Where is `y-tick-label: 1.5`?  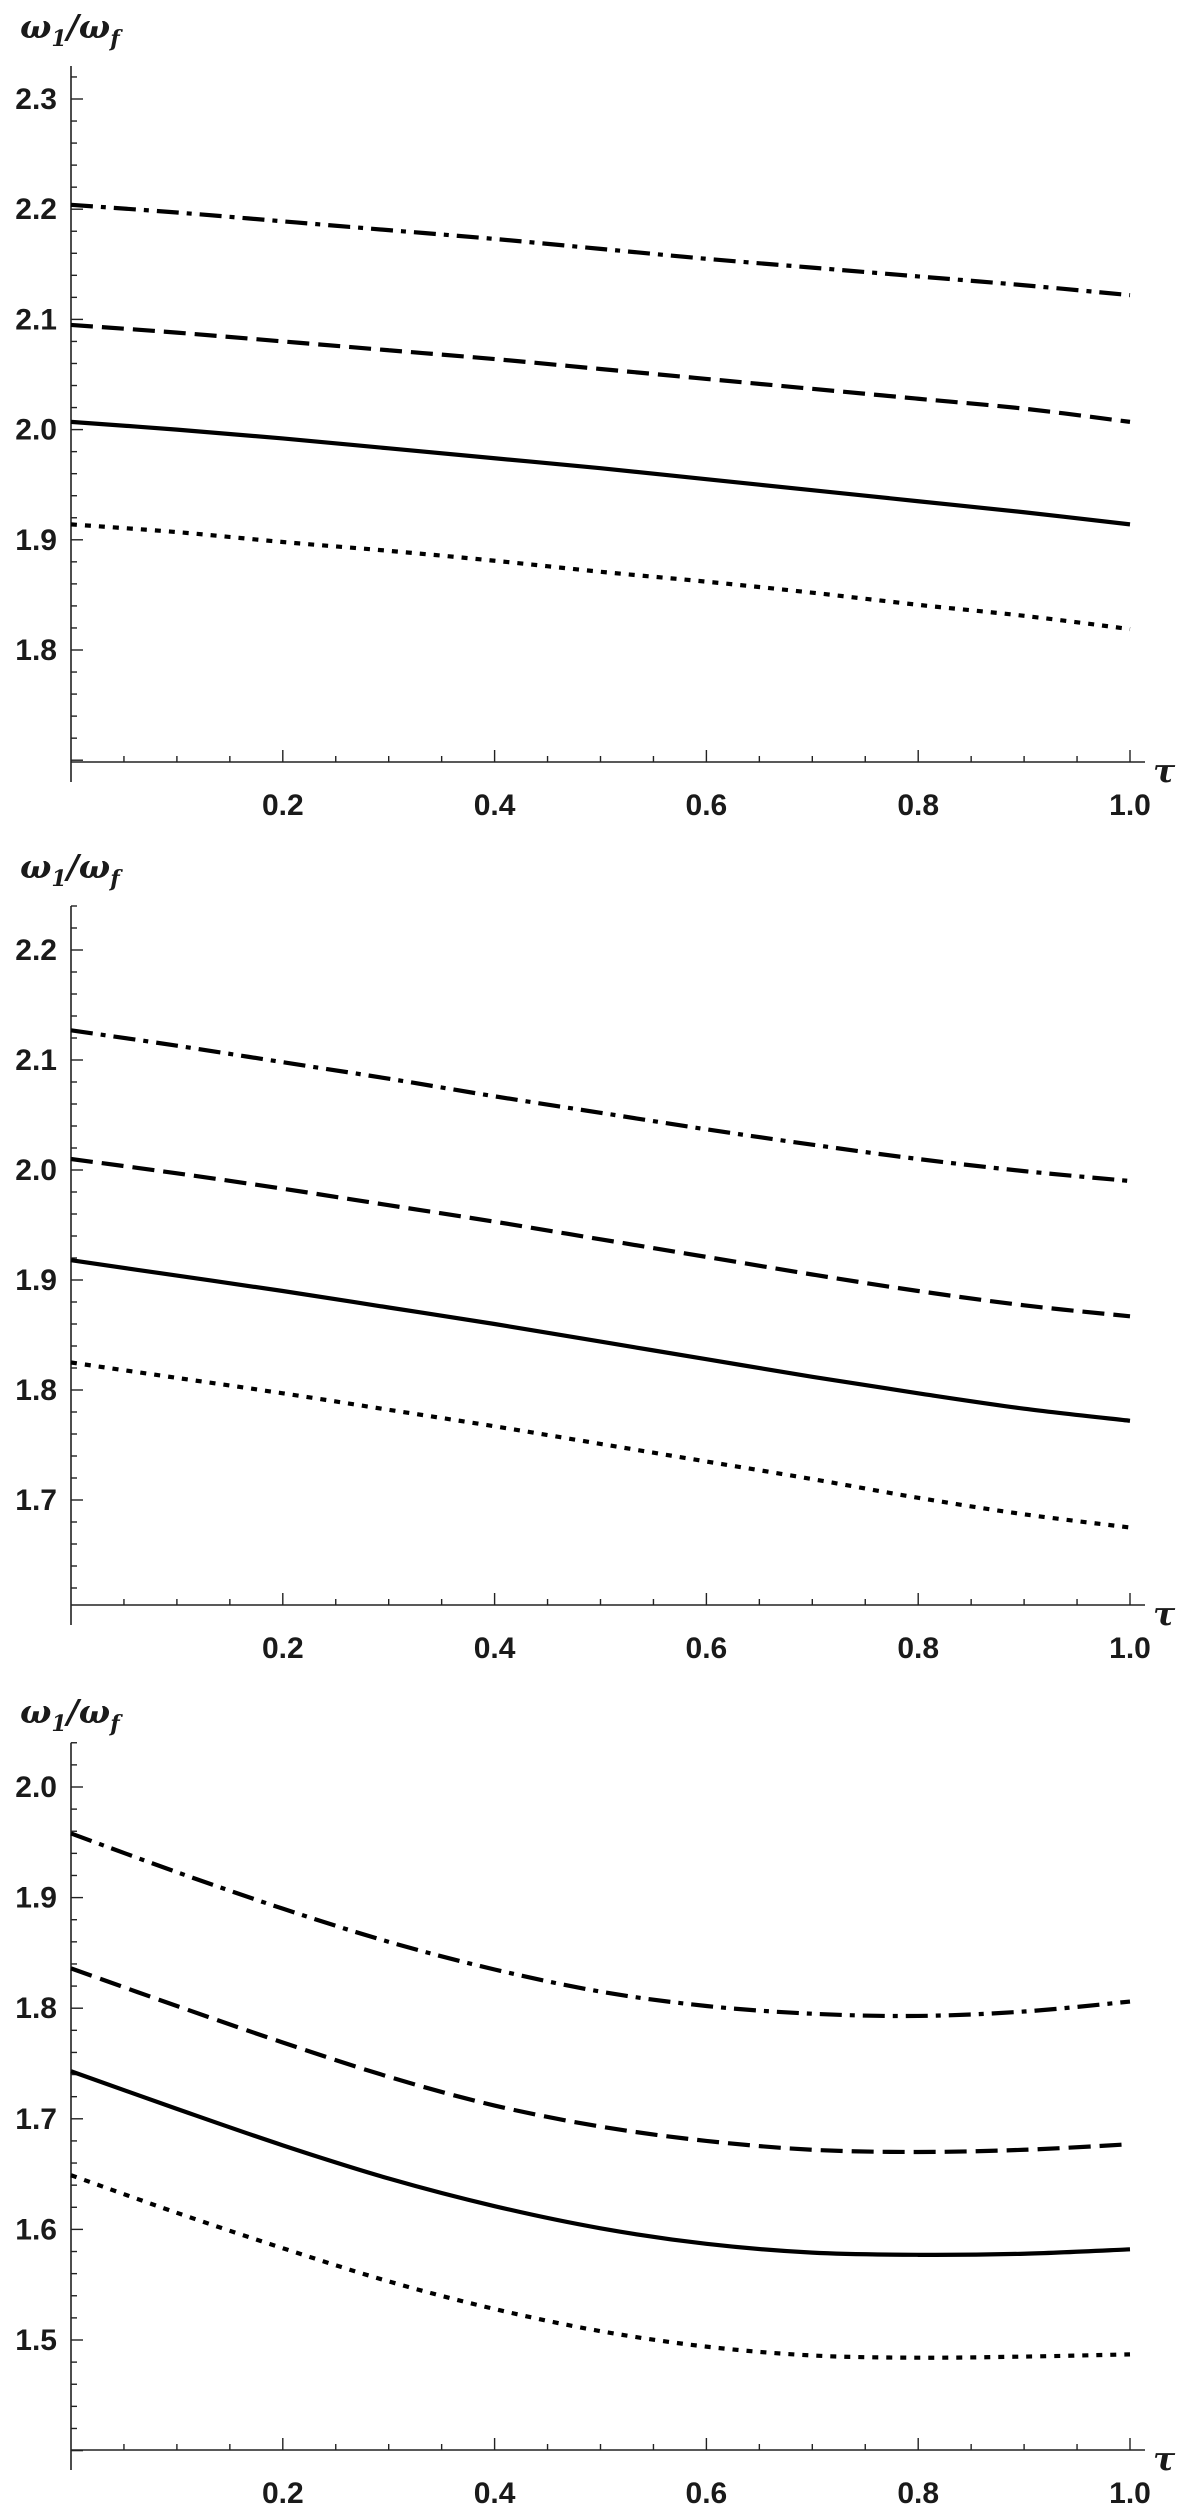
y-tick-label: 1.5 is located at coordinates (36, 2340).